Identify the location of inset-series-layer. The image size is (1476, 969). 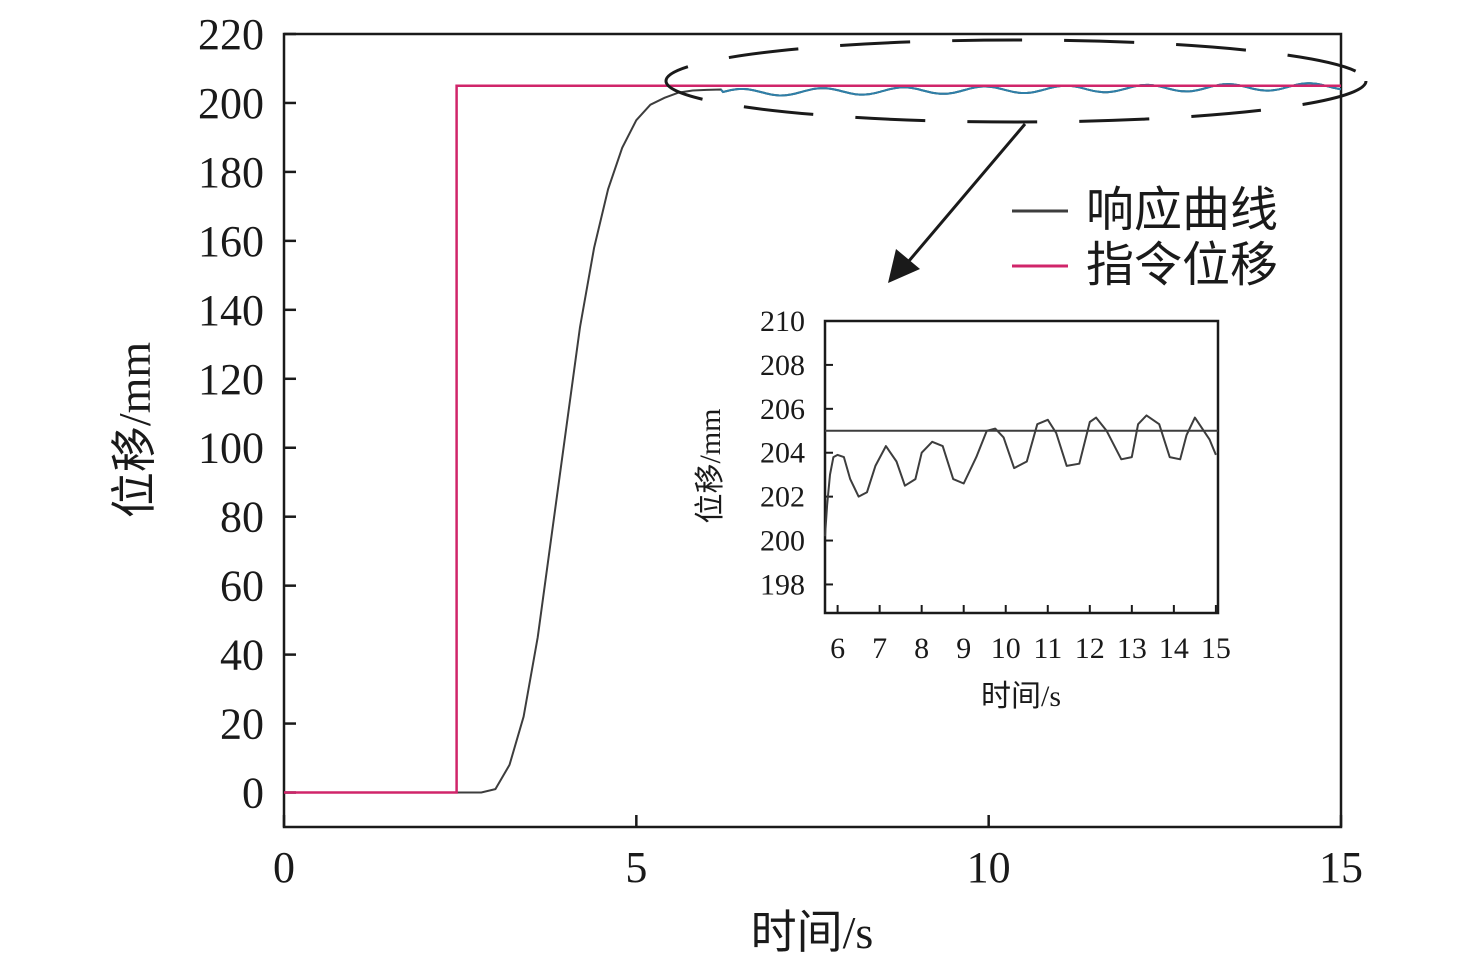
(1021, 475).